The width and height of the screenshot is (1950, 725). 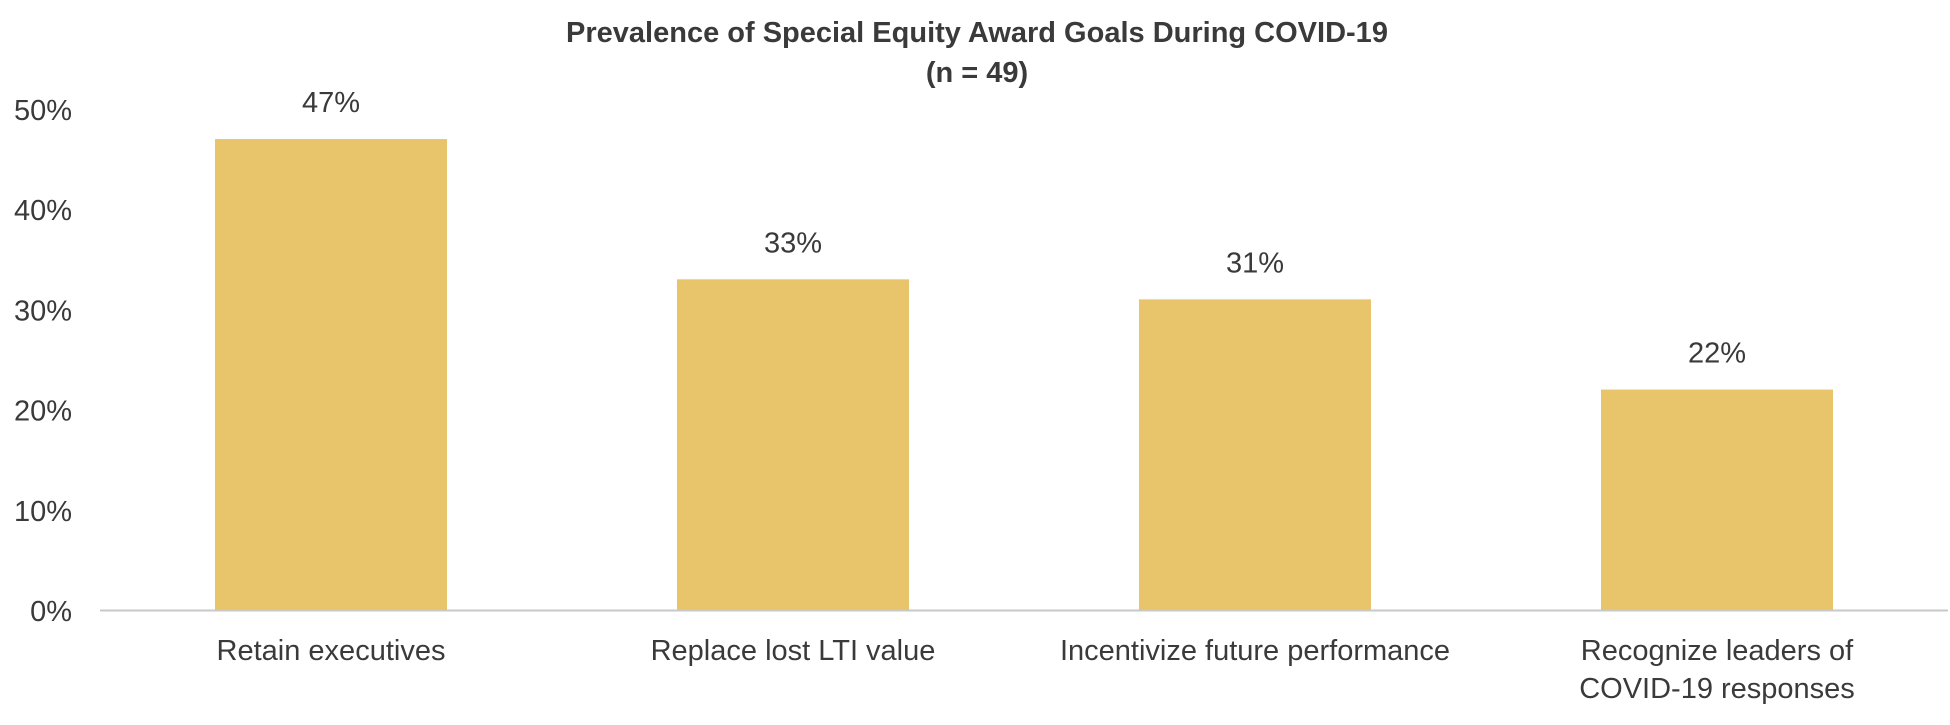 What do you see at coordinates (43, 311) in the screenshot?
I see `y-tick-label: 30%` at bounding box center [43, 311].